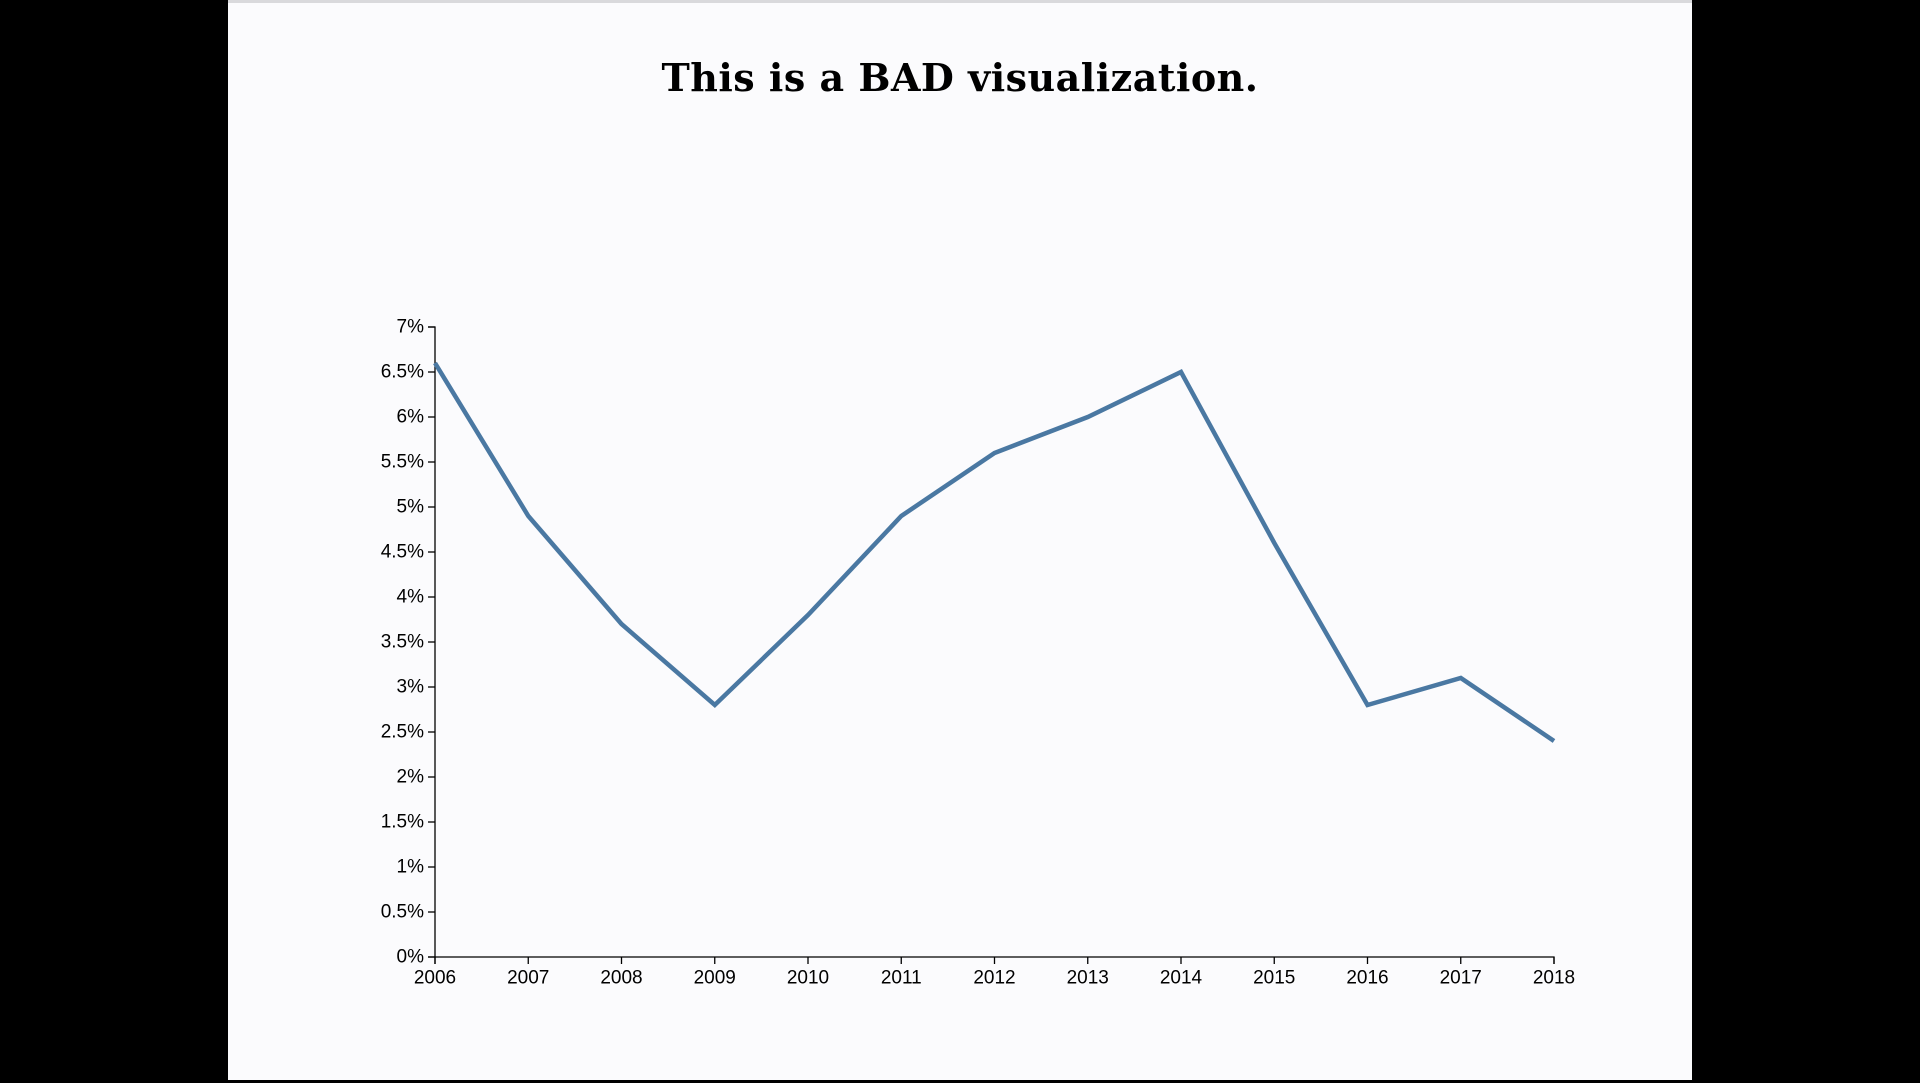 Image resolution: width=1920 pixels, height=1083 pixels. What do you see at coordinates (402, 552) in the screenshot?
I see `y-tick-label: 4.5%` at bounding box center [402, 552].